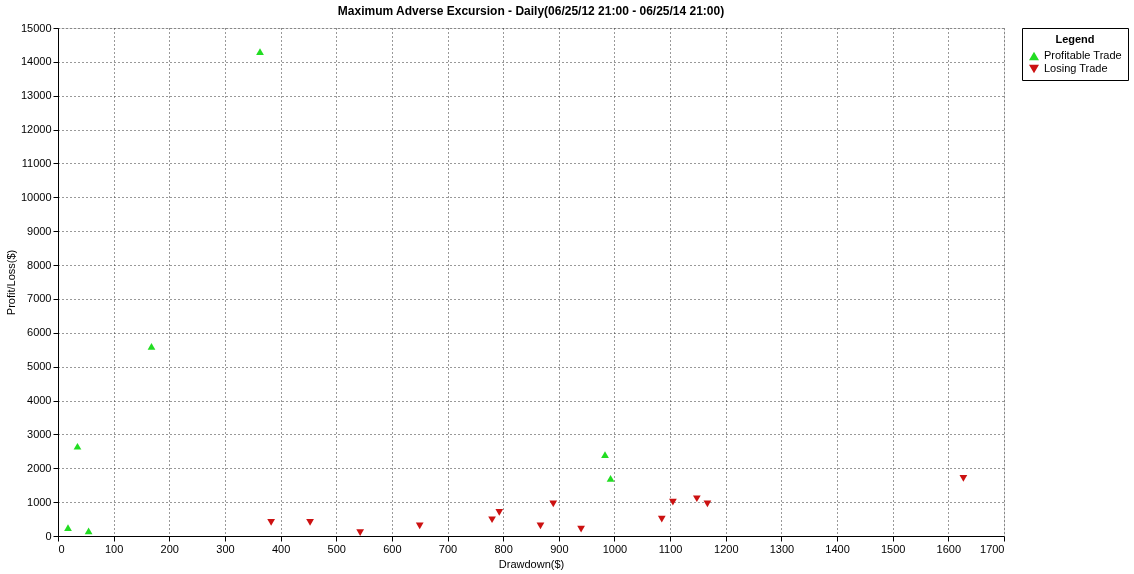 This screenshot has height=574, width=1134. What do you see at coordinates (36, 129) in the screenshot?
I see `y-tick-label: 12000` at bounding box center [36, 129].